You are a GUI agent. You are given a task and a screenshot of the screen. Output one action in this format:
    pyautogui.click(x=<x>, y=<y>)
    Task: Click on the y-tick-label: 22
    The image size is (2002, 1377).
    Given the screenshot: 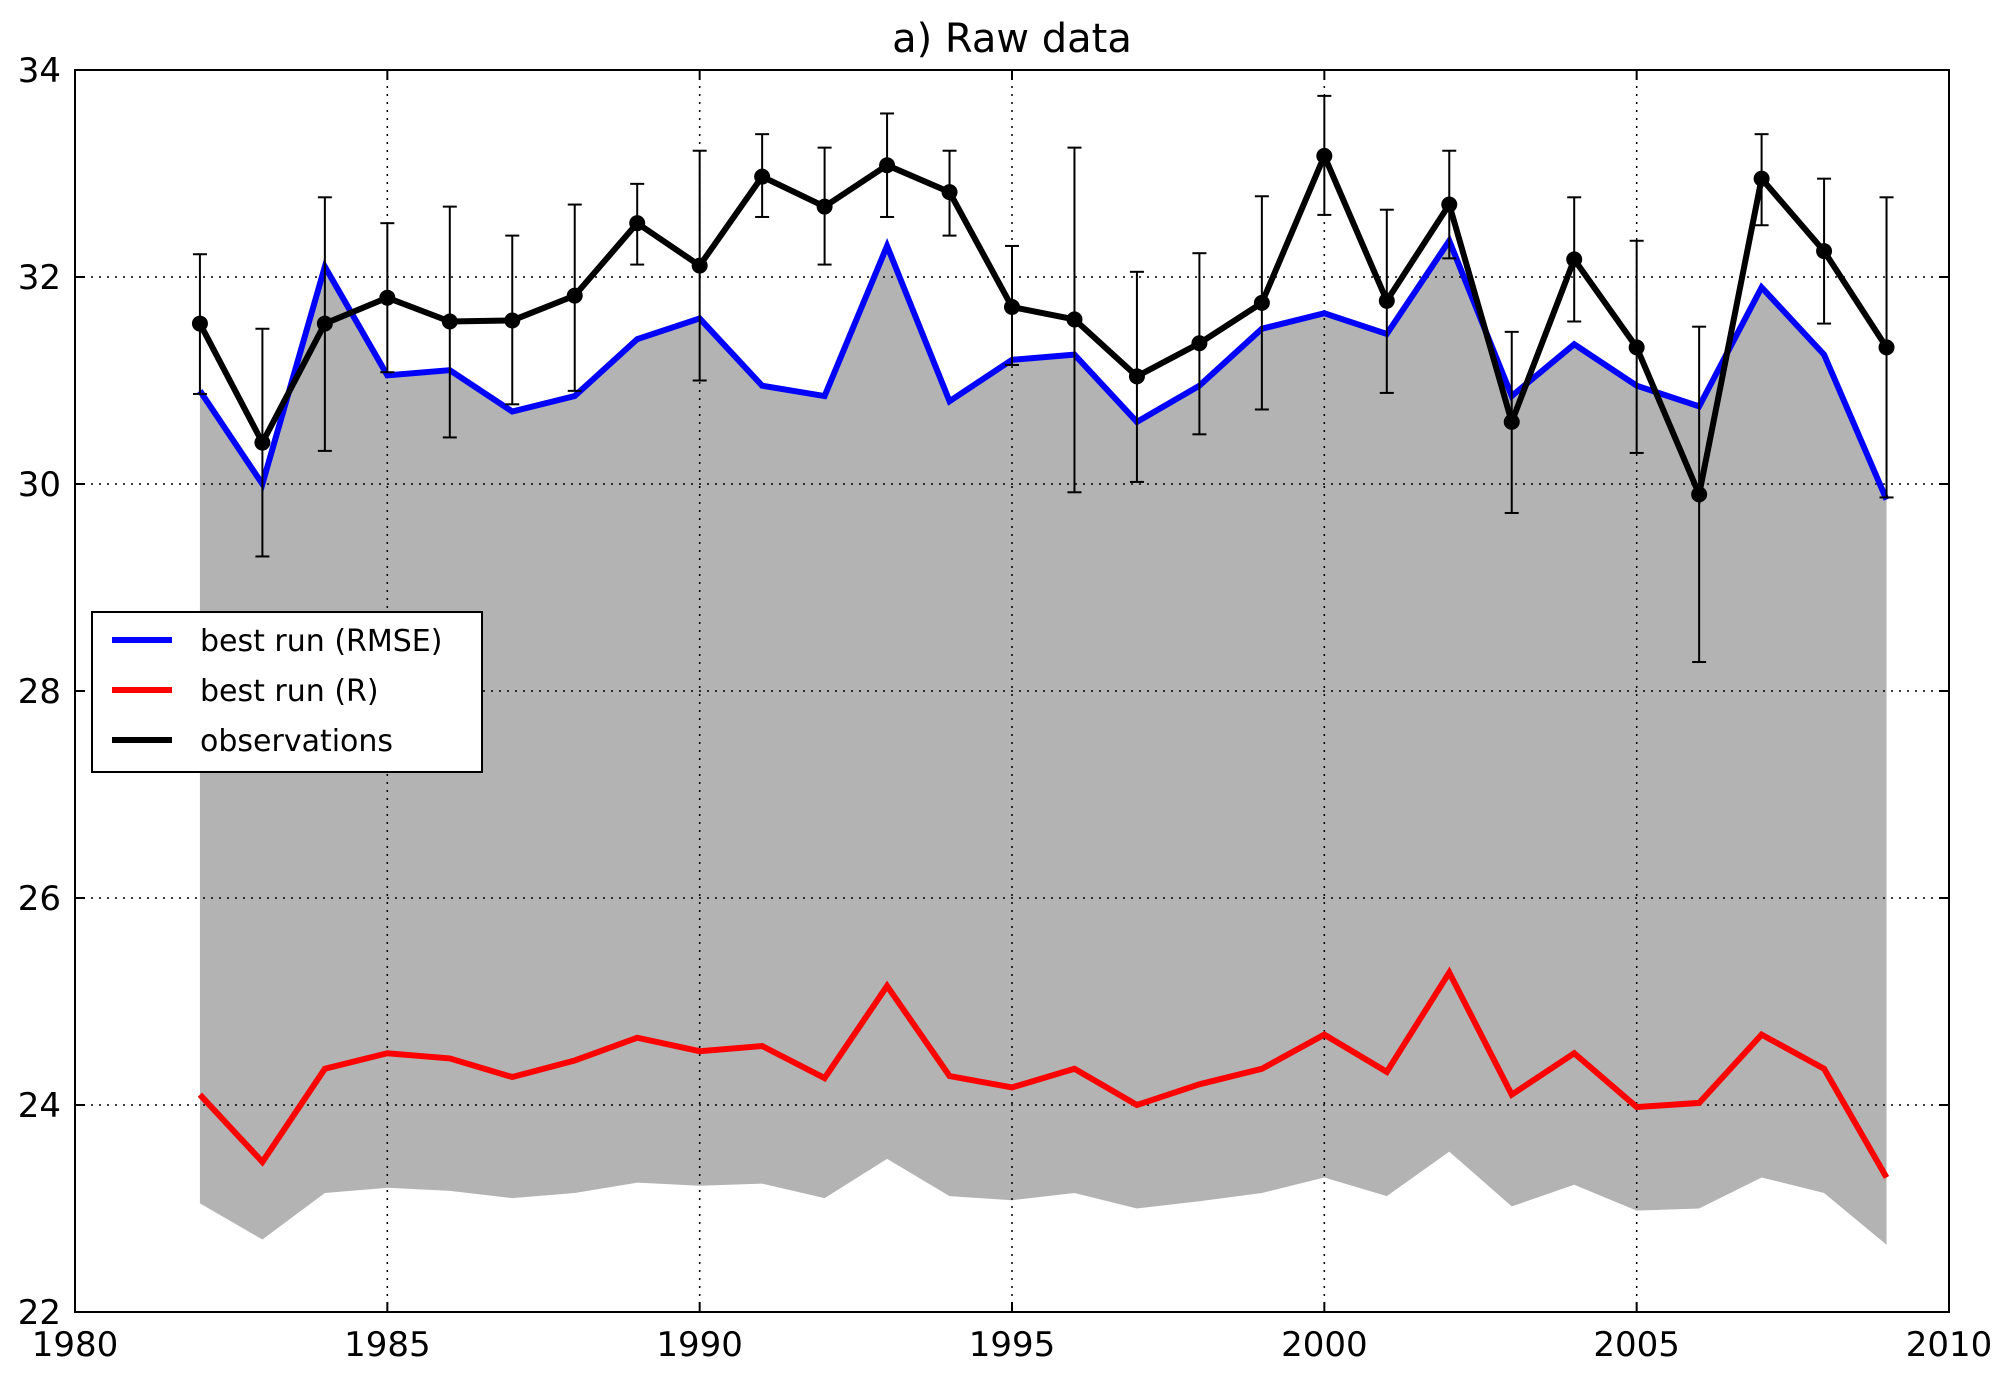 What is the action you would take?
    pyautogui.click(x=39, y=1313)
    